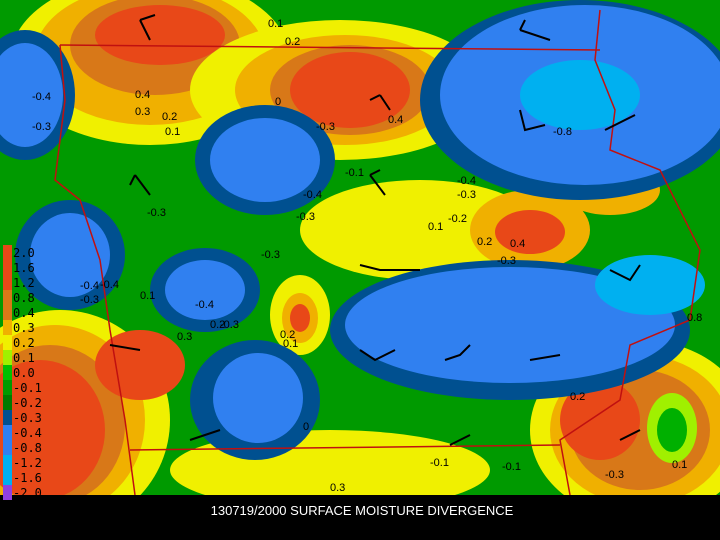 This screenshot has width=720, height=540. Describe the element at coordinates (27, 493) in the screenshot. I see `legend-label: -2.0` at that location.